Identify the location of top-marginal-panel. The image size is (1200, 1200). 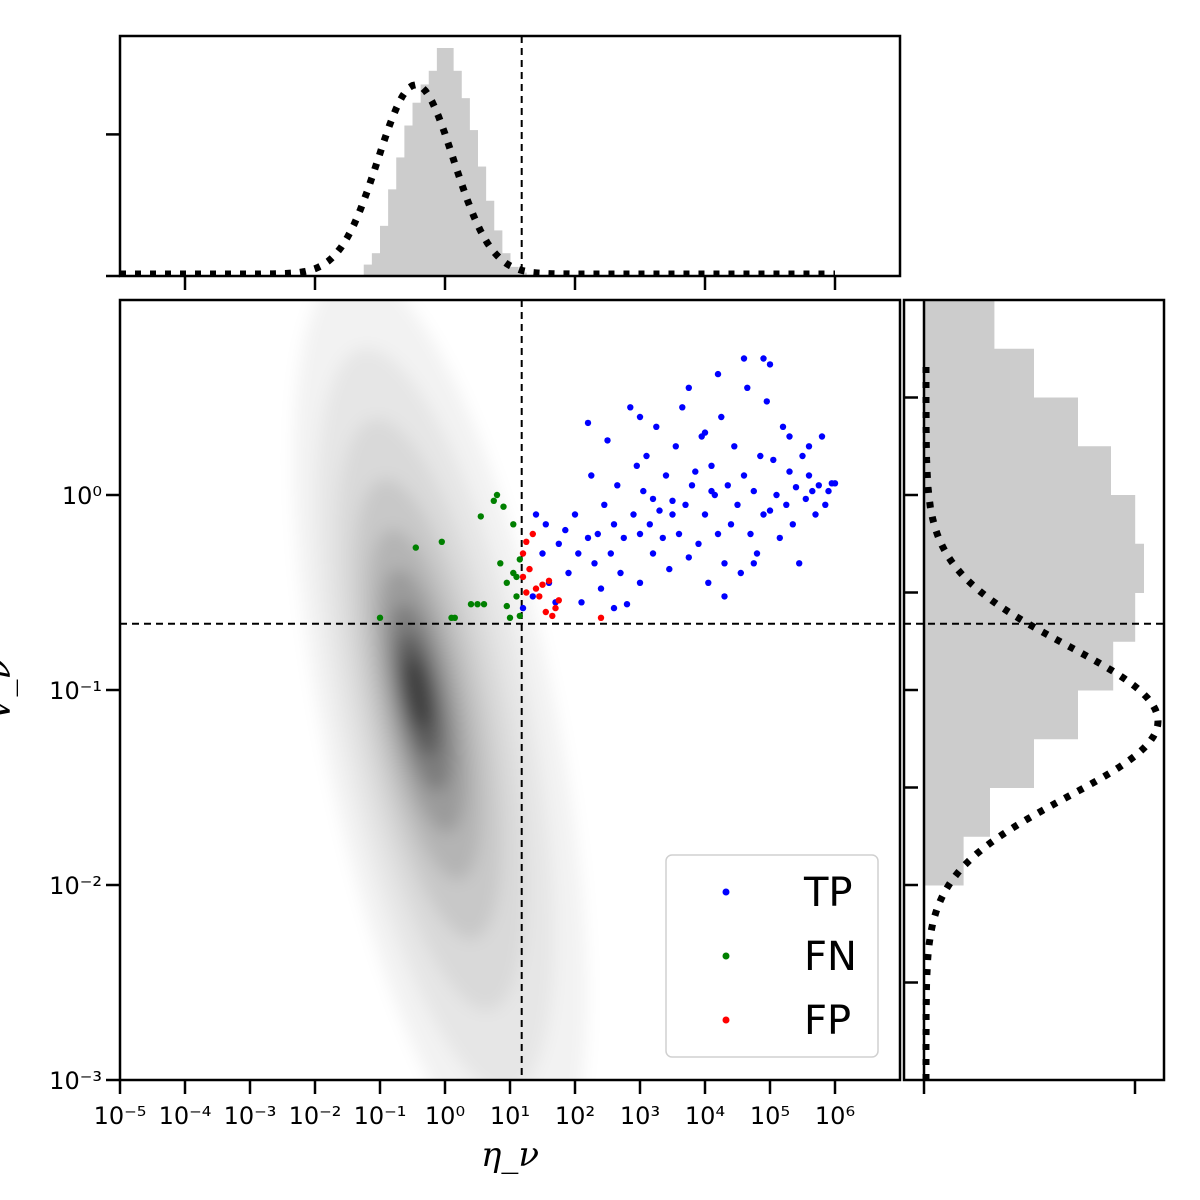
(504, 162).